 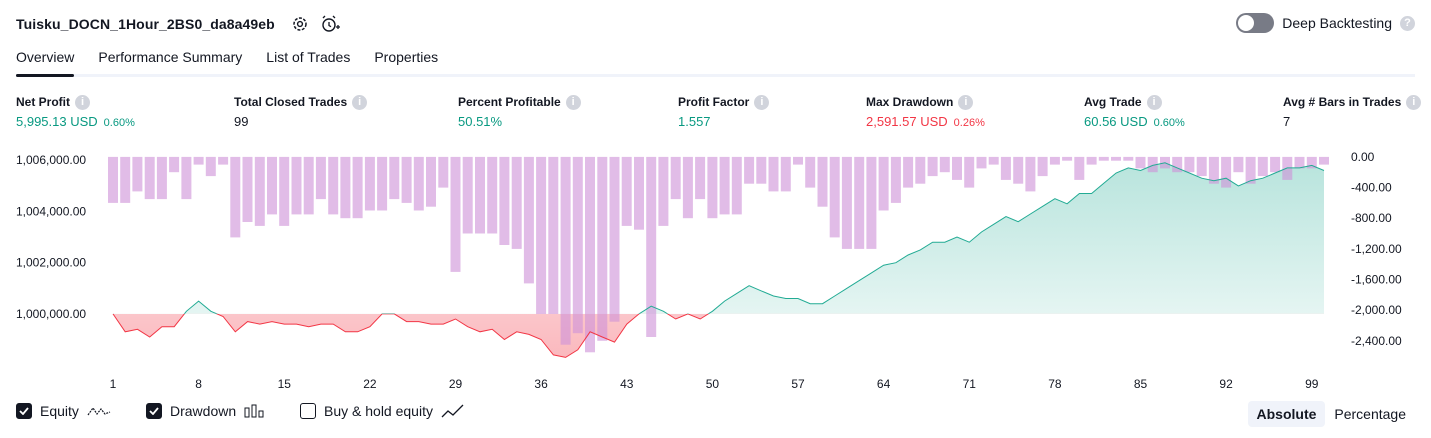 I want to click on drawdown-checkbox, so click(x=154, y=411).